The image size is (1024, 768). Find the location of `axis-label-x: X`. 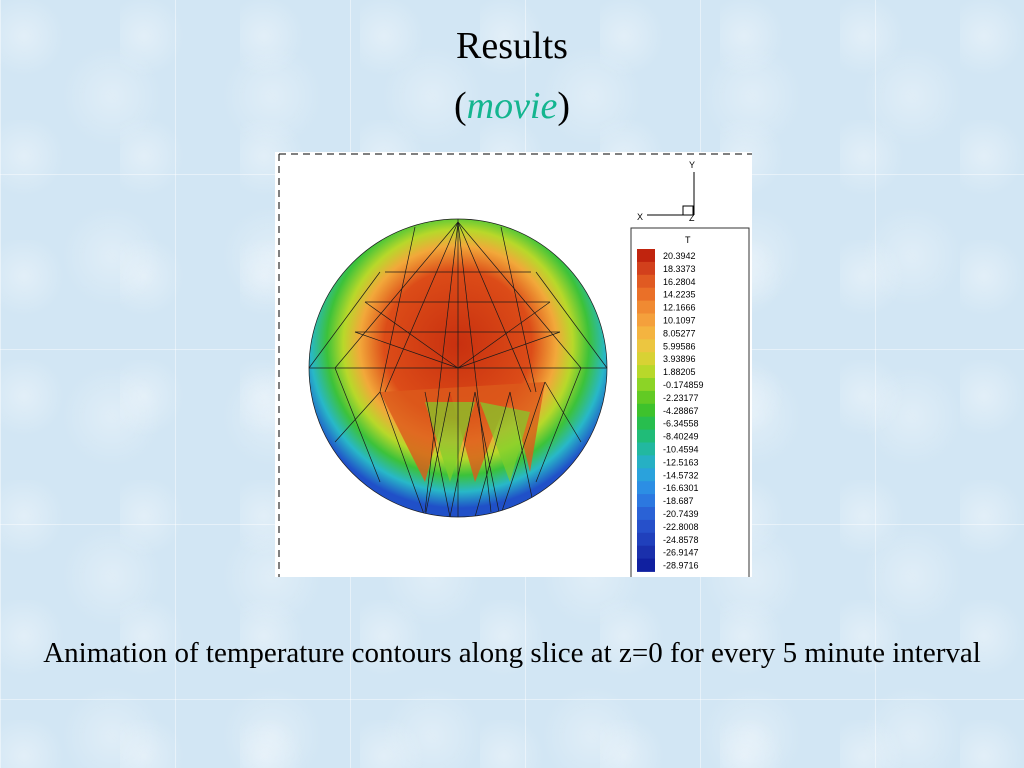

axis-label-x: X is located at coordinates (640, 217).